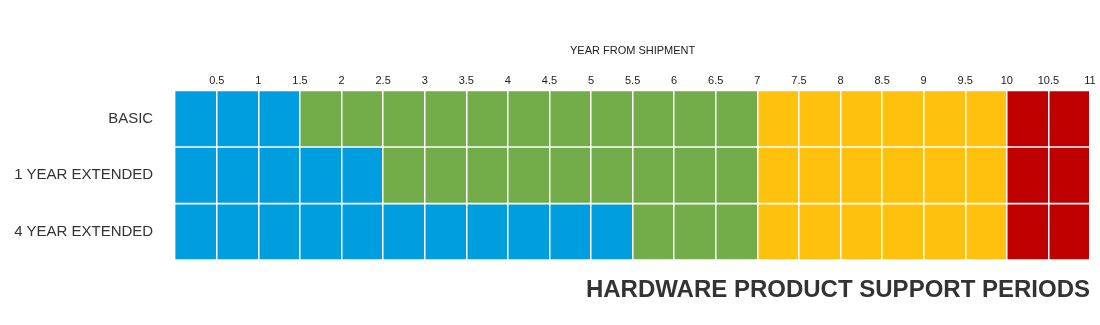 This screenshot has height=325, width=1100. Describe the element at coordinates (1006, 79) in the screenshot. I see `x-tick-label: 10` at that location.